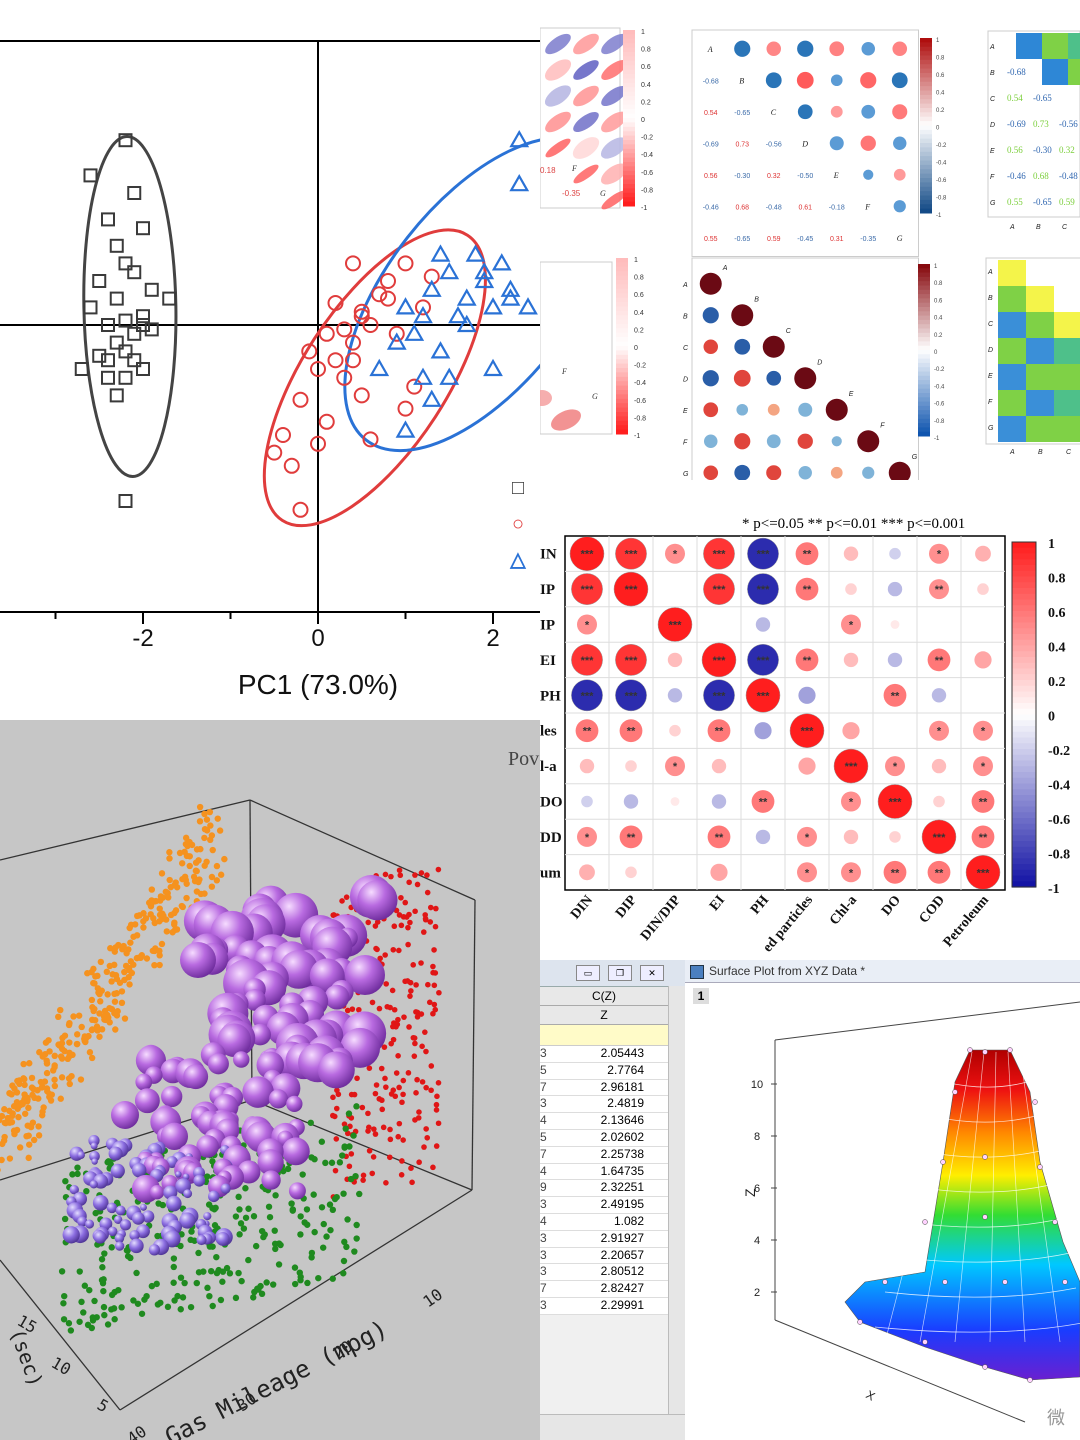 This screenshot has width=1080, height=1440. Describe the element at coordinates (604, 1105) in the screenshot. I see `worksheet-row: 3 2.4819` at that location.